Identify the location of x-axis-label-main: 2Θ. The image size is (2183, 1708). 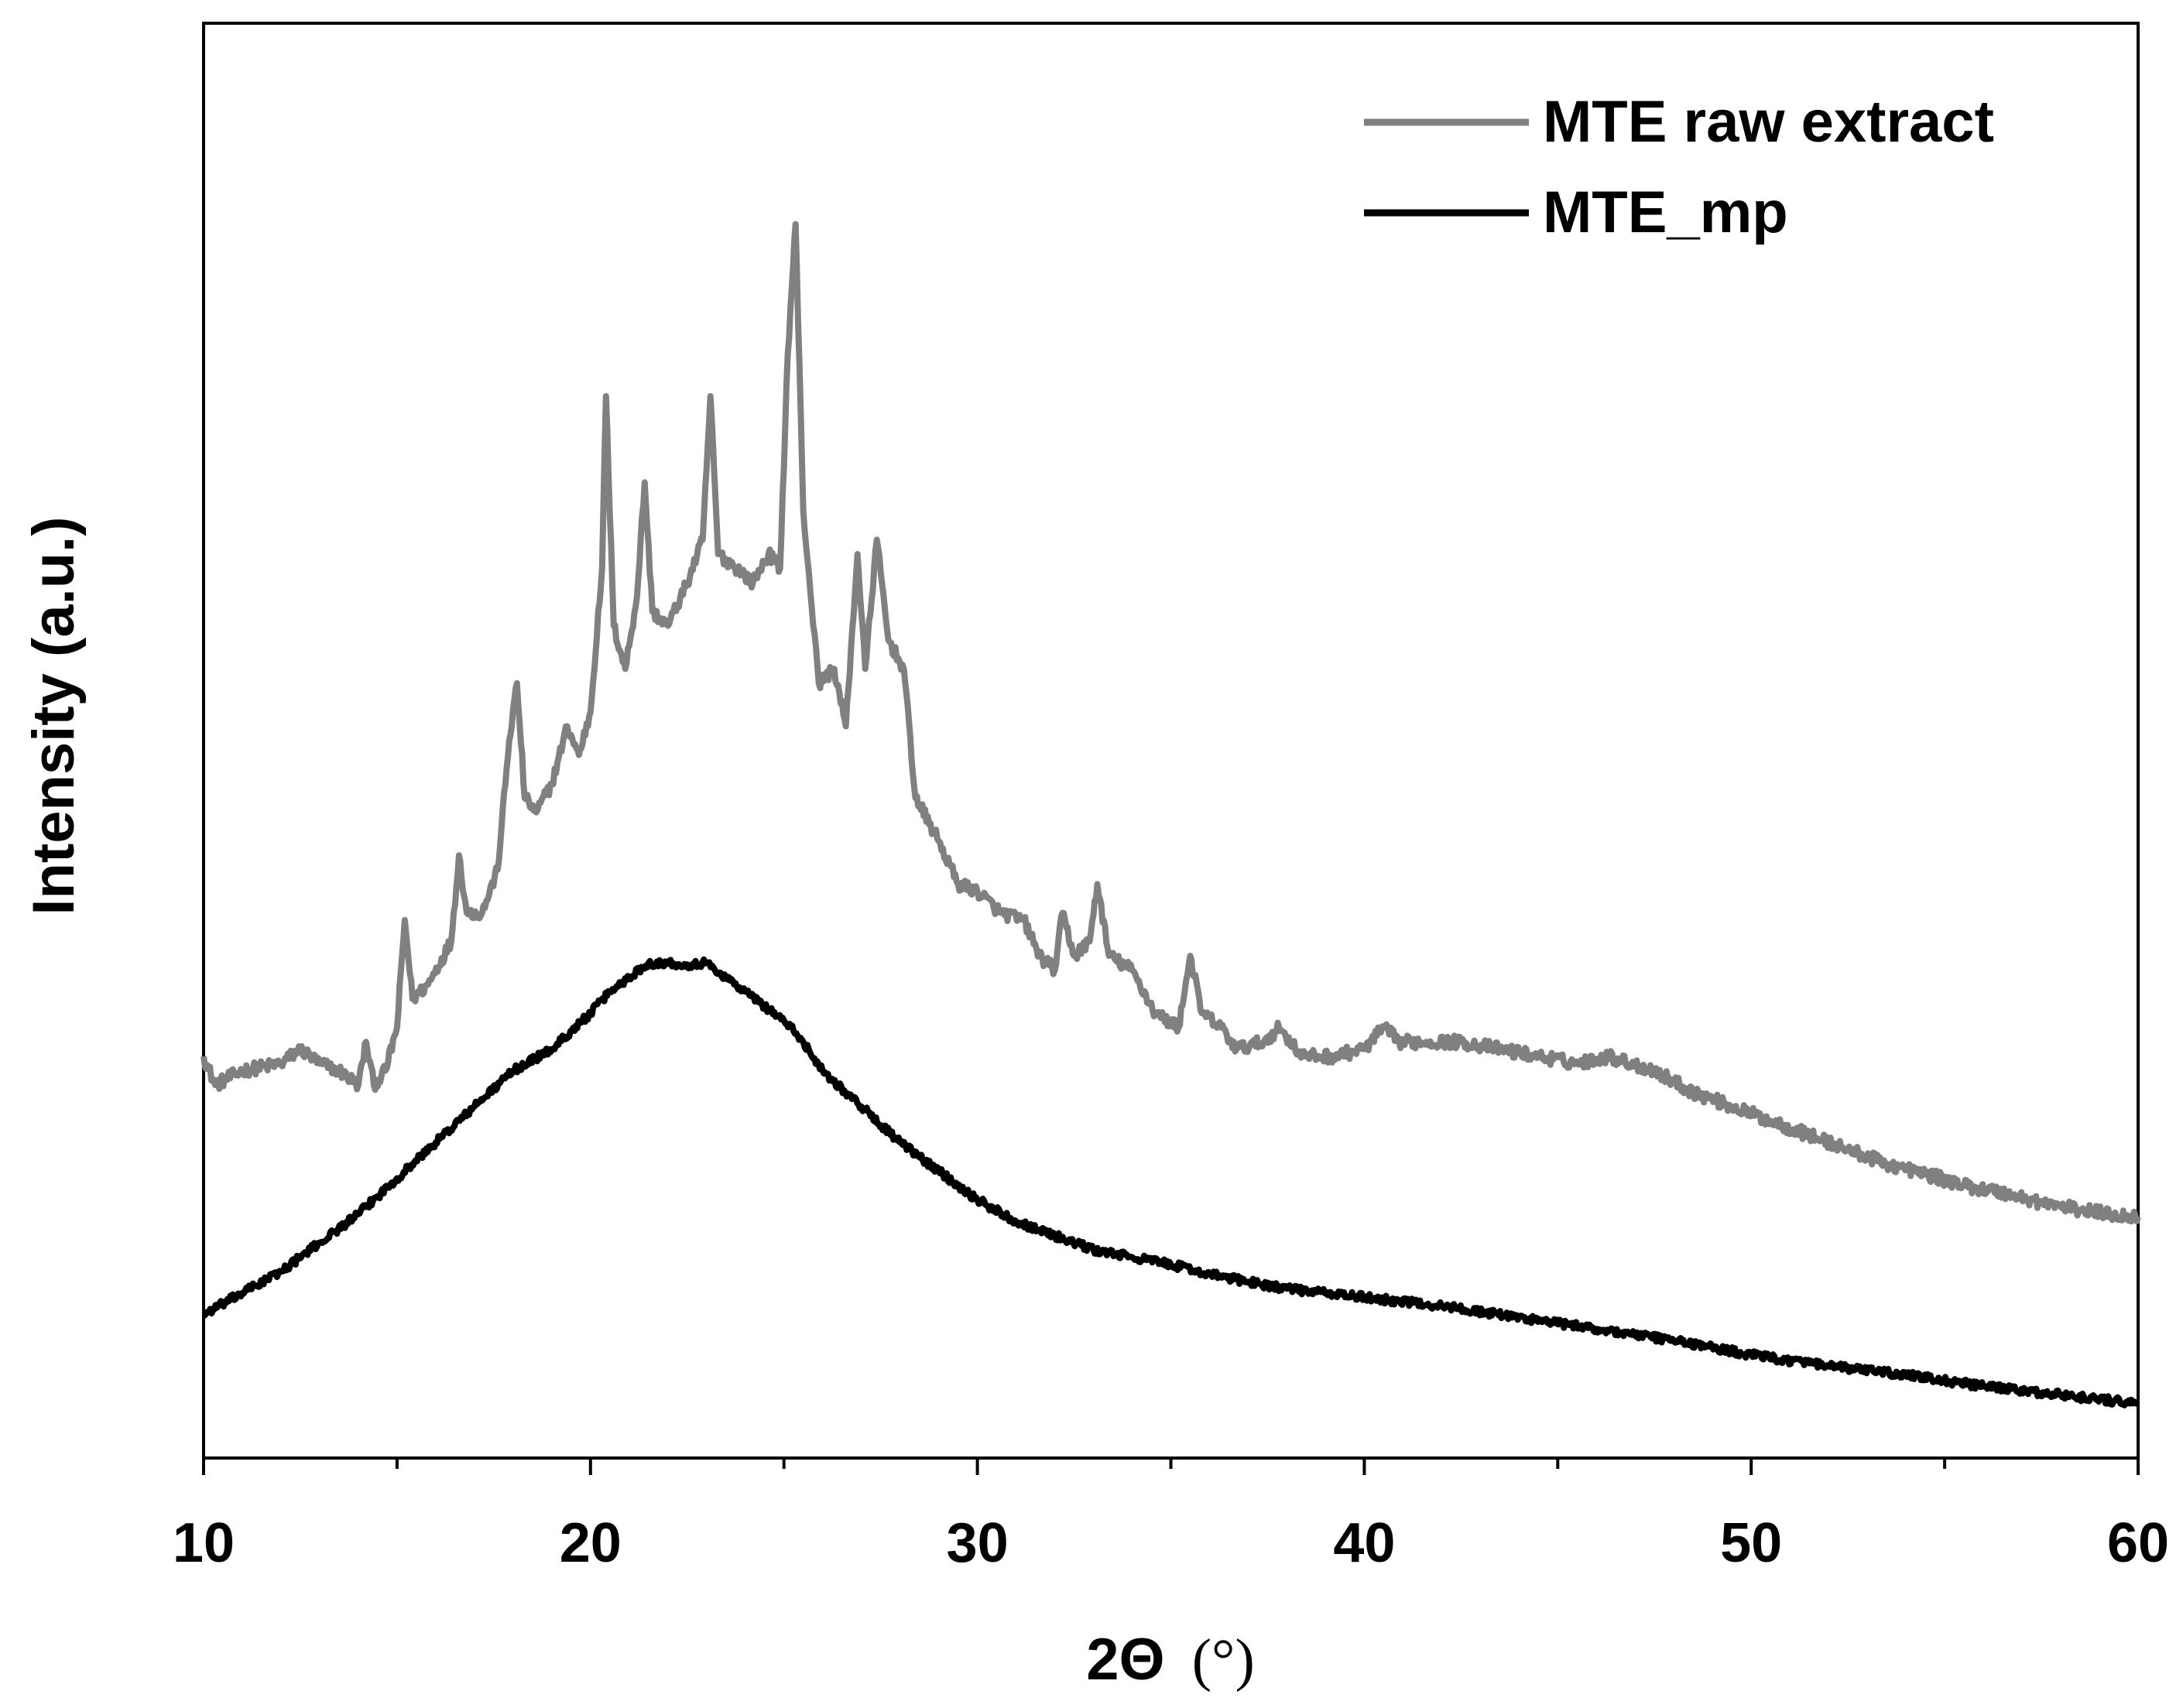
(1125, 1660).